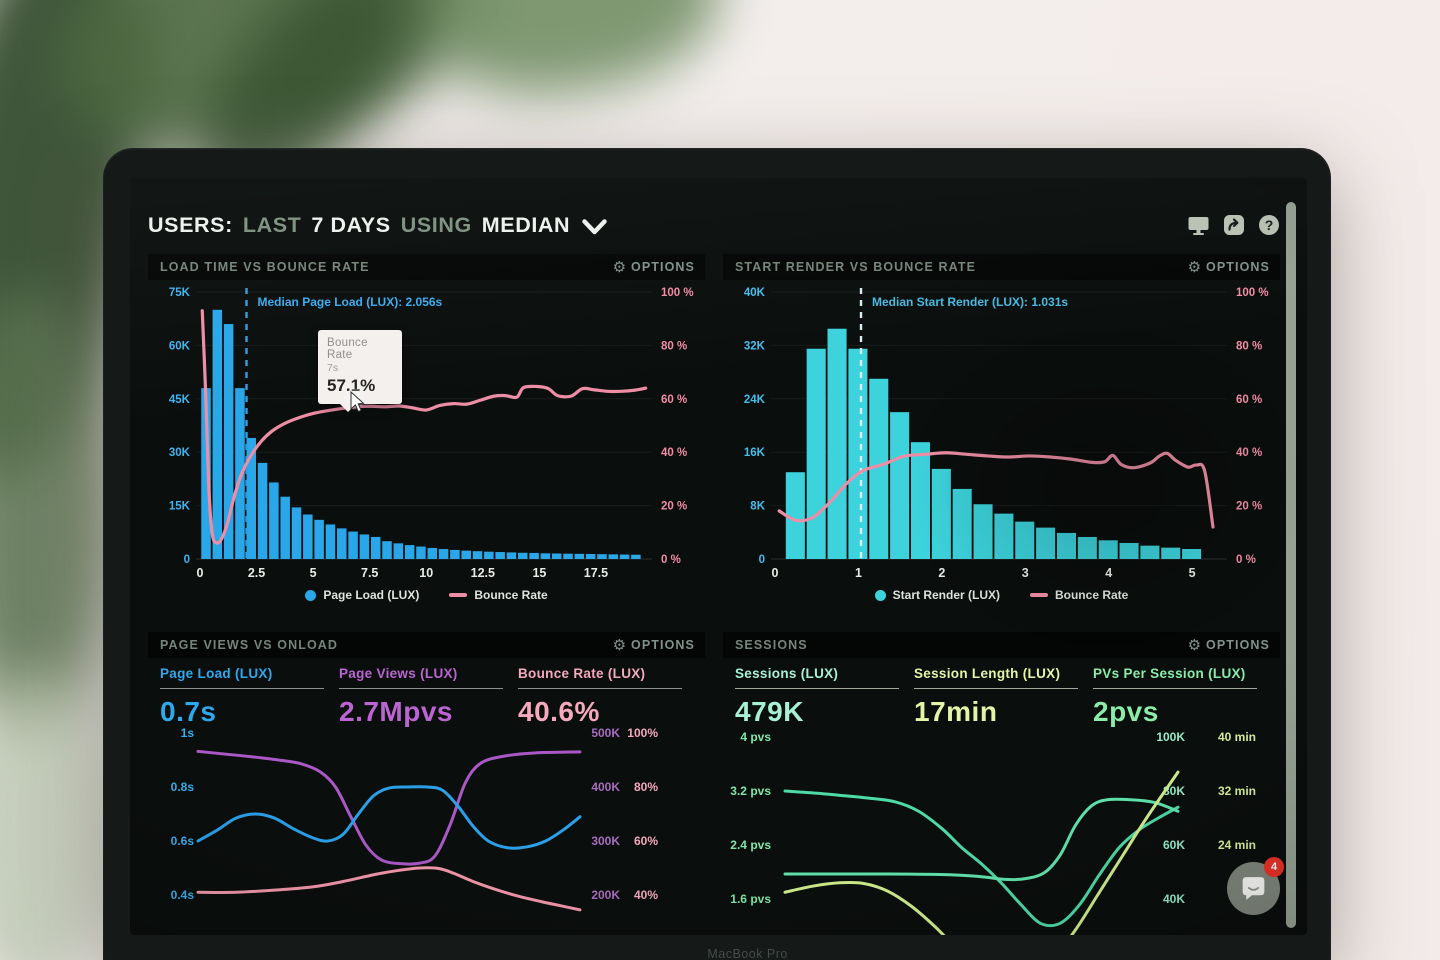 This screenshot has width=1440, height=960. Describe the element at coordinates (1291, 565) in the screenshot. I see `scrollbar` at that location.